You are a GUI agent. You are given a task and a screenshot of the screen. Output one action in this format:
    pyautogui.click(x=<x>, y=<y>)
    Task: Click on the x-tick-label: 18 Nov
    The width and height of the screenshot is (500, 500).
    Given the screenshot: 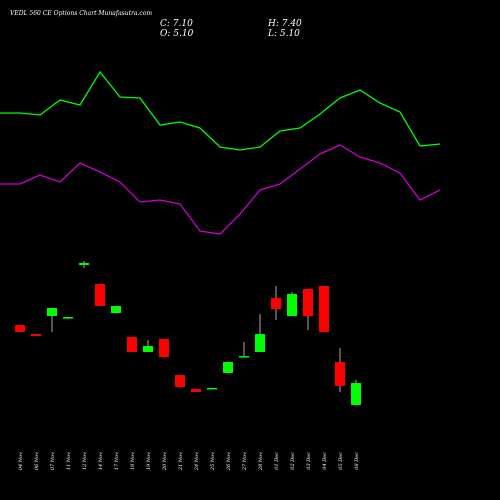 What is the action you would take?
    pyautogui.click(x=133, y=461)
    